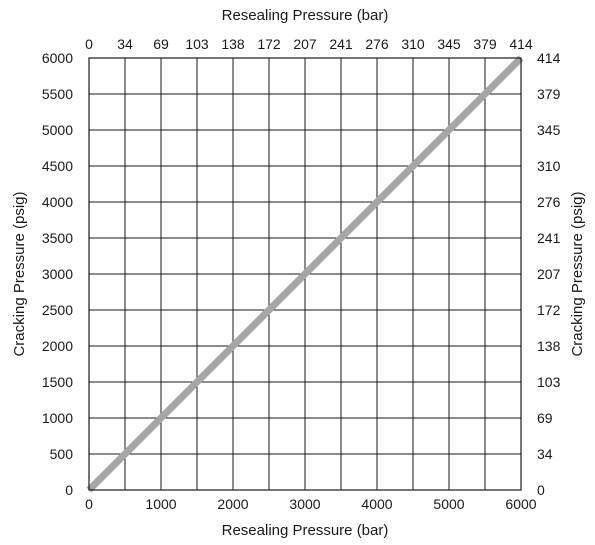  What do you see at coordinates (57, 58) in the screenshot?
I see `y-tick-label-left: 6000` at bounding box center [57, 58].